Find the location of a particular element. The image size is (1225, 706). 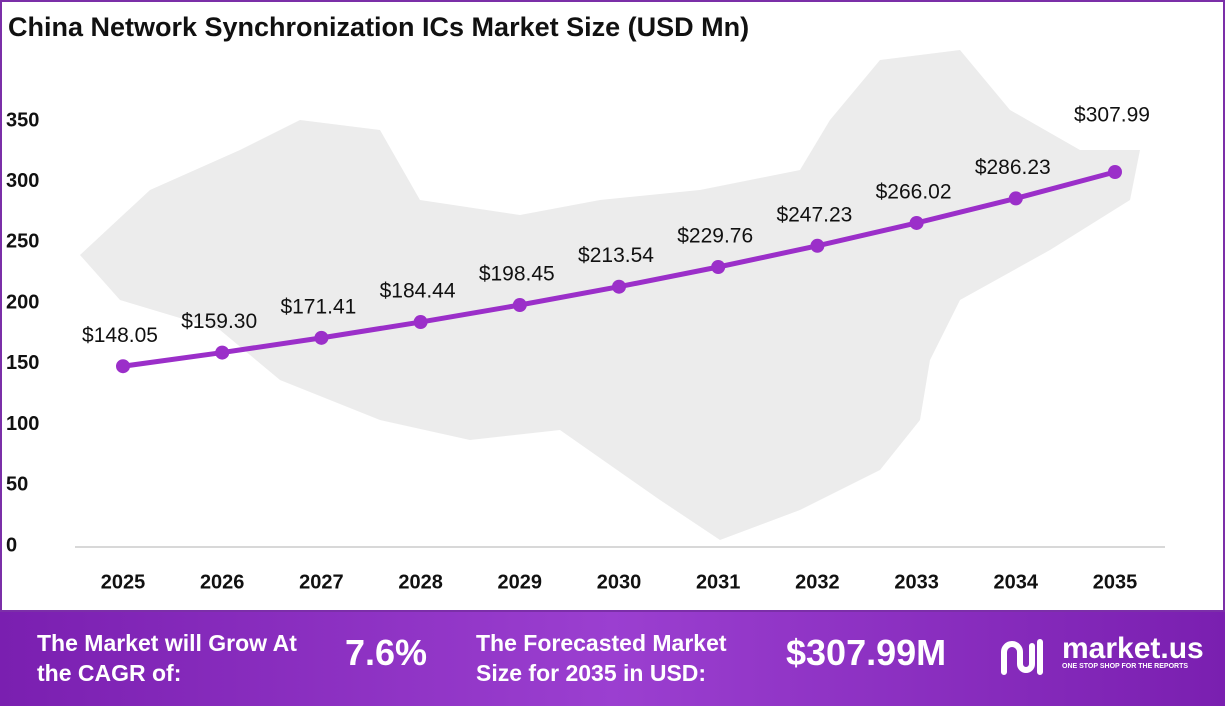

data-label: $184.44 is located at coordinates (418, 291).